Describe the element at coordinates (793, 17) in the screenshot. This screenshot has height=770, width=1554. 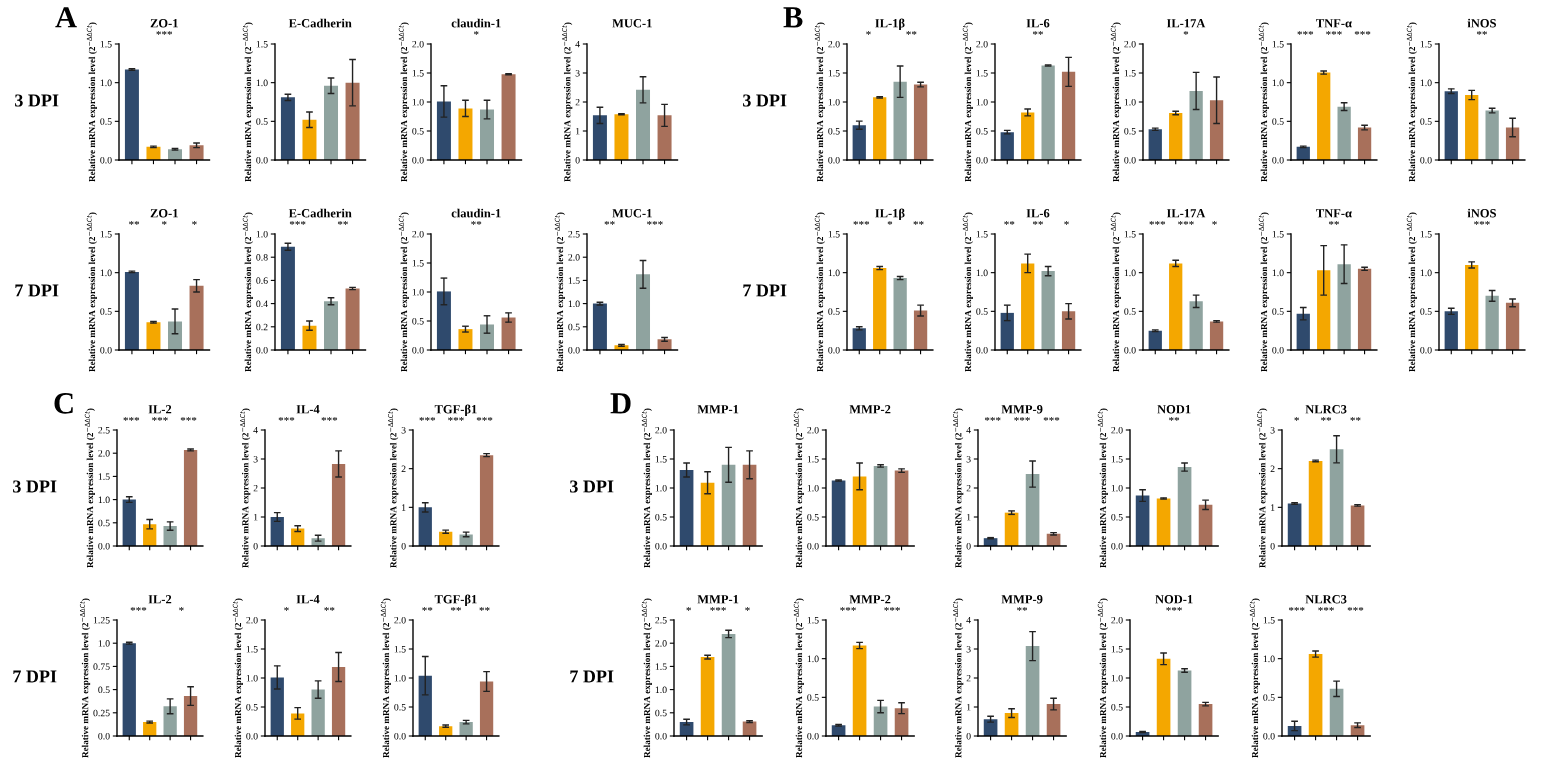
I see `text: B` at that location.